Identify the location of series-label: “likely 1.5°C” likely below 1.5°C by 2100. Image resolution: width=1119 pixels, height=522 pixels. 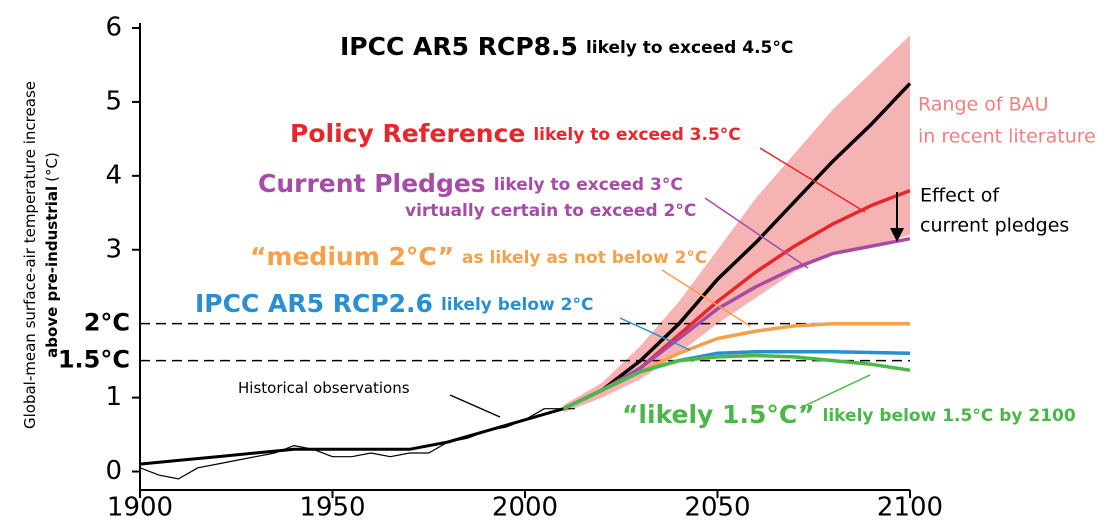
(849, 414).